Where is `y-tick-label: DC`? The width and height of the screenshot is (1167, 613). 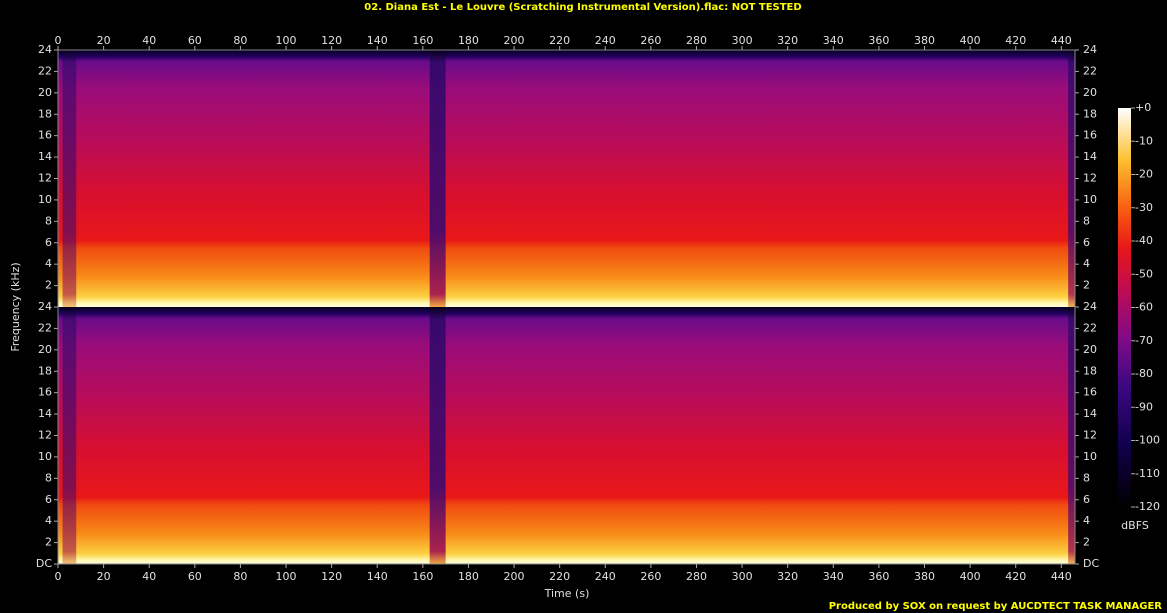 y-tick-label: DC is located at coordinates (1091, 563).